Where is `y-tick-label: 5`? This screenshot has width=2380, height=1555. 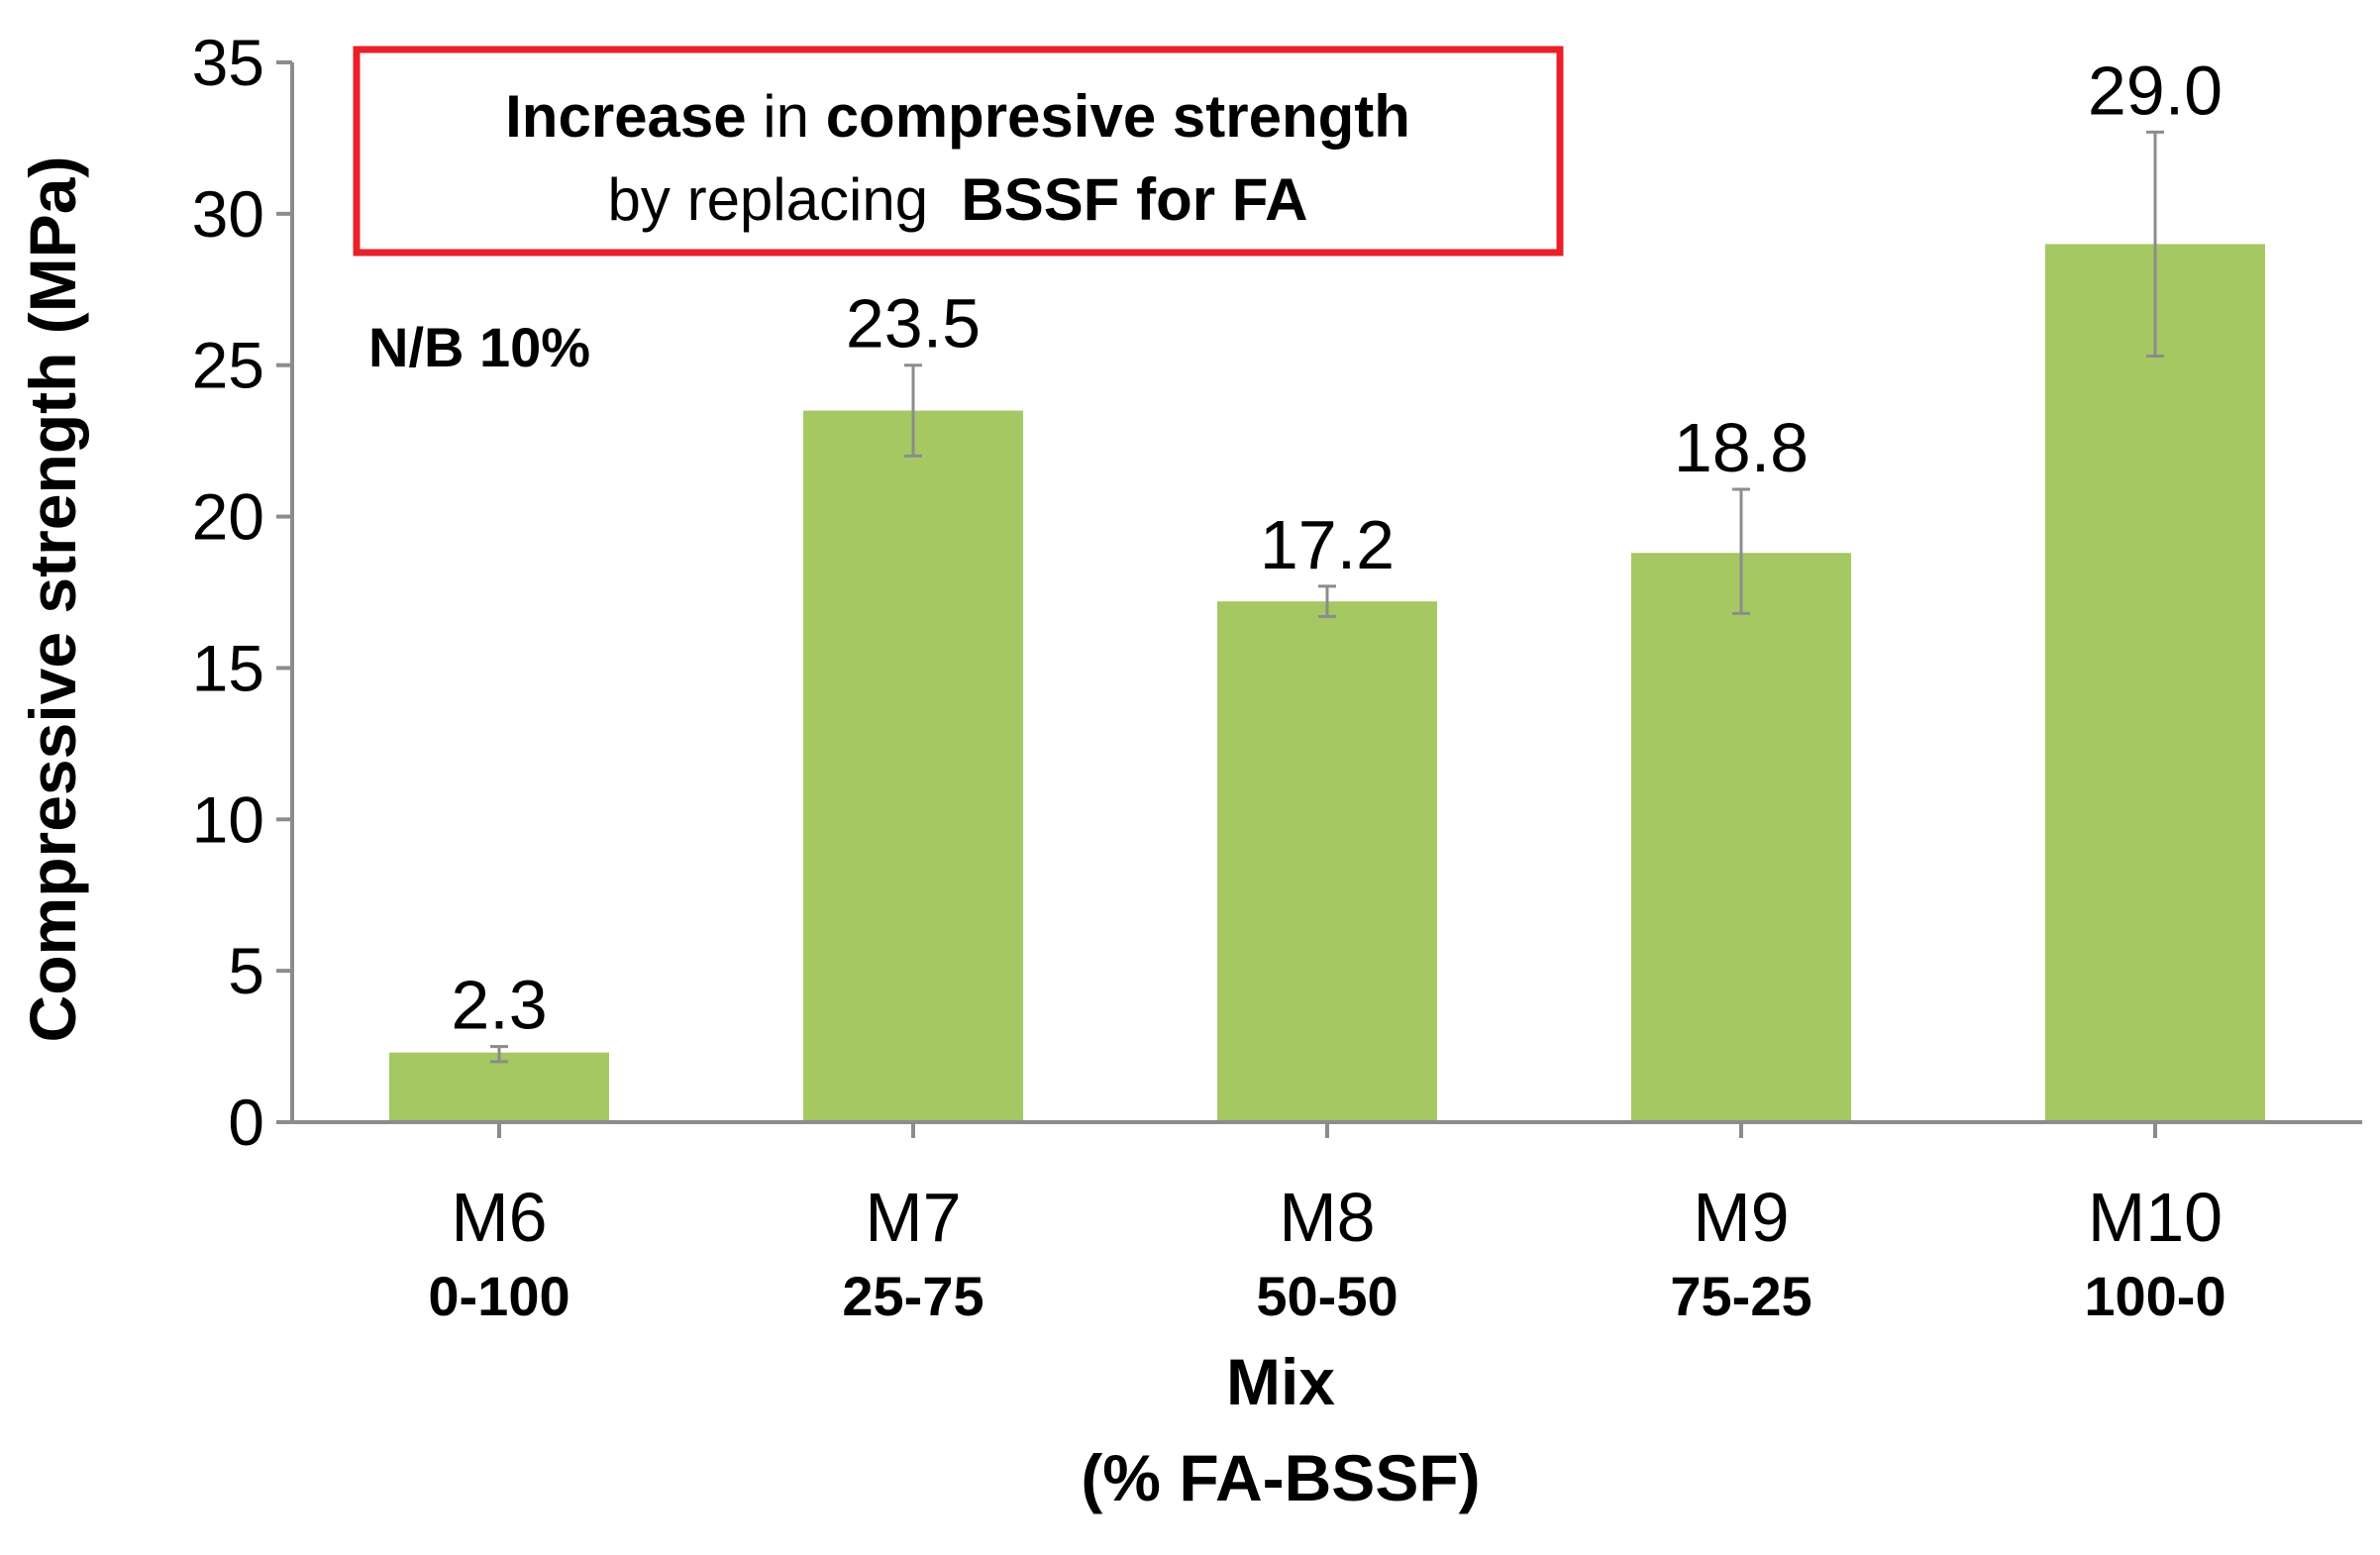
y-tick-label: 5 is located at coordinates (246, 970).